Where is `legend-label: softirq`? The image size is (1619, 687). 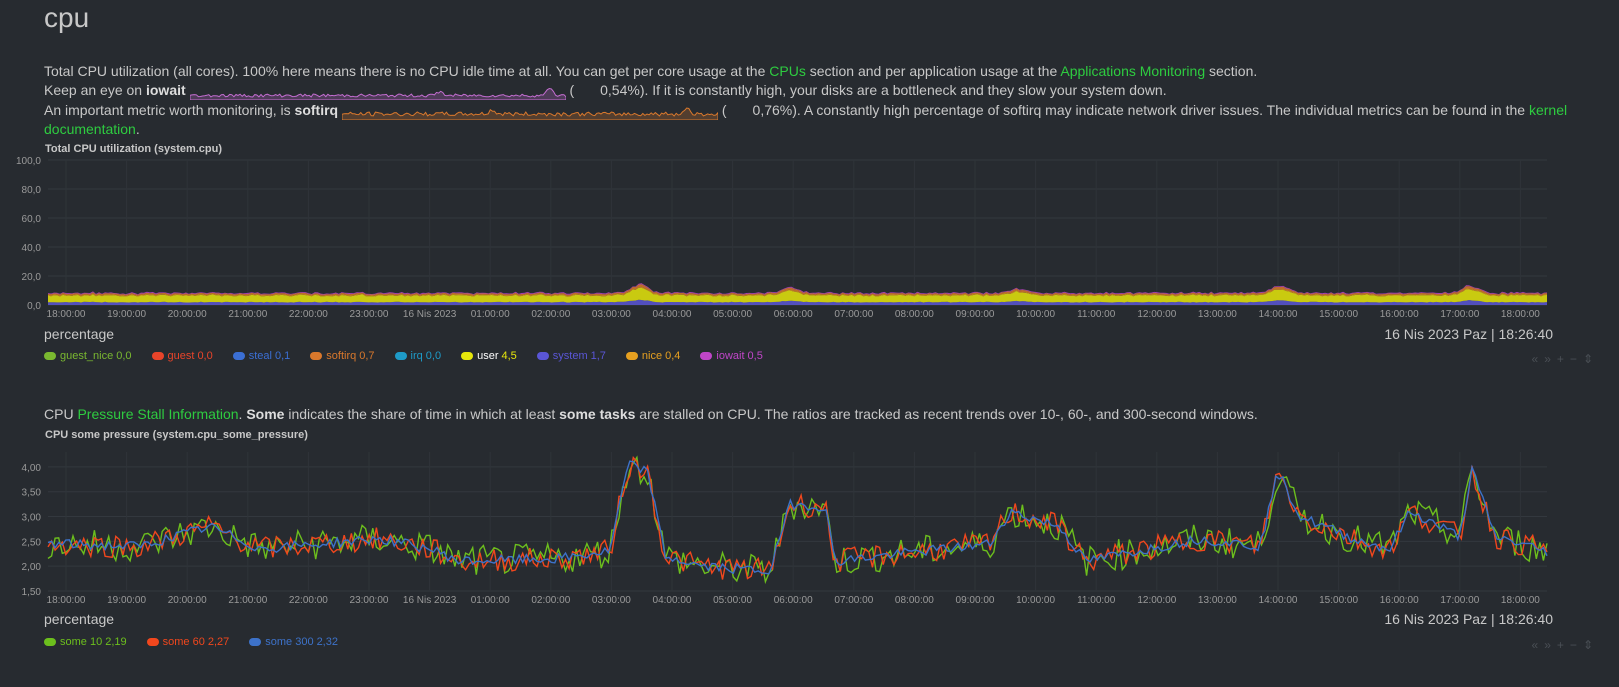 legend-label: softirq is located at coordinates (341, 356).